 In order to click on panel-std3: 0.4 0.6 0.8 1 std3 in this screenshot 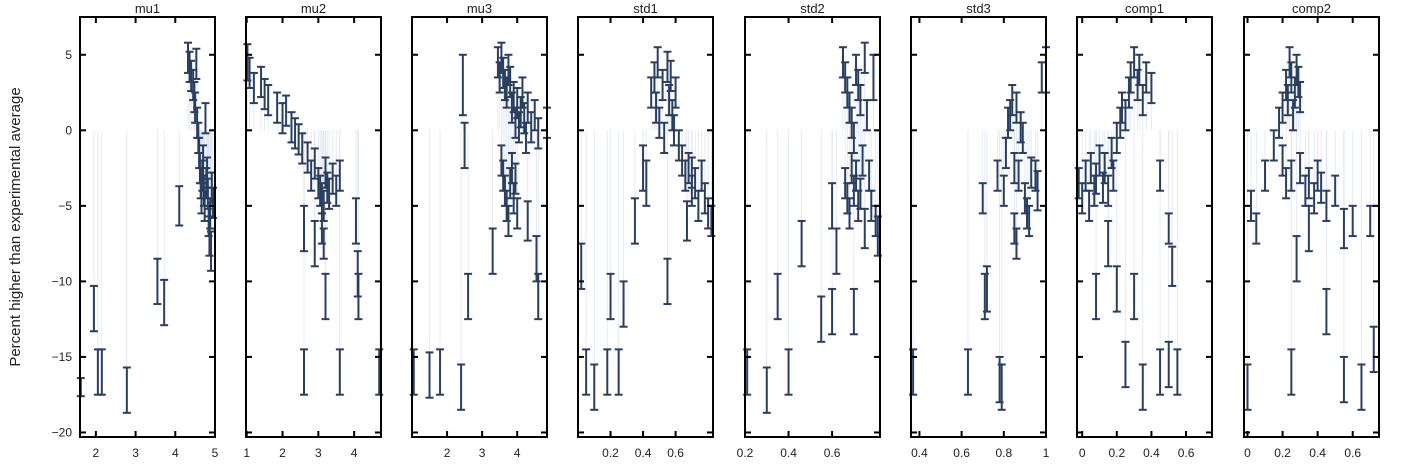, I will do `click(979, 230)`.